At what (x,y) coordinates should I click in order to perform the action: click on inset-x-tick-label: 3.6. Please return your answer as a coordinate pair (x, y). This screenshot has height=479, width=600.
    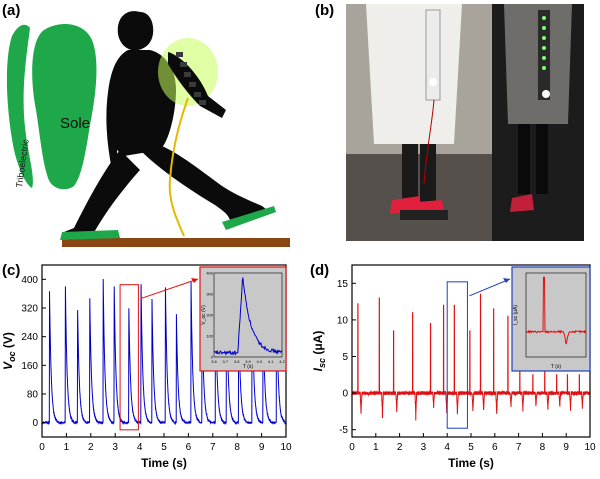
    Looking at the image, I should click on (214, 361).